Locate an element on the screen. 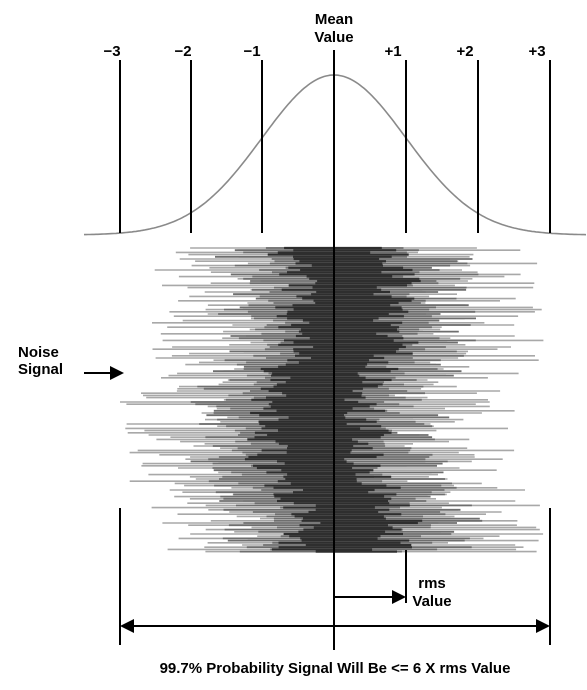  sigma-label-plus-1: +1 is located at coordinates (392, 51).